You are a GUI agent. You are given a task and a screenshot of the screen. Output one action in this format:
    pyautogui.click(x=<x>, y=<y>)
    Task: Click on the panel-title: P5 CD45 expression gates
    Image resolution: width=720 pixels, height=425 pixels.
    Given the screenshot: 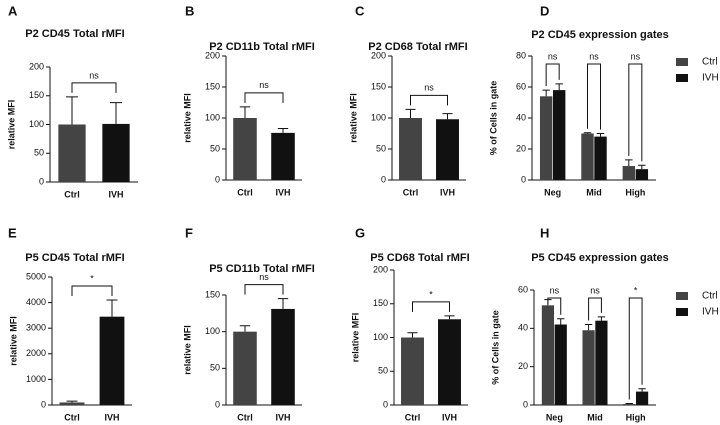 What is the action you would take?
    pyautogui.click(x=600, y=258)
    